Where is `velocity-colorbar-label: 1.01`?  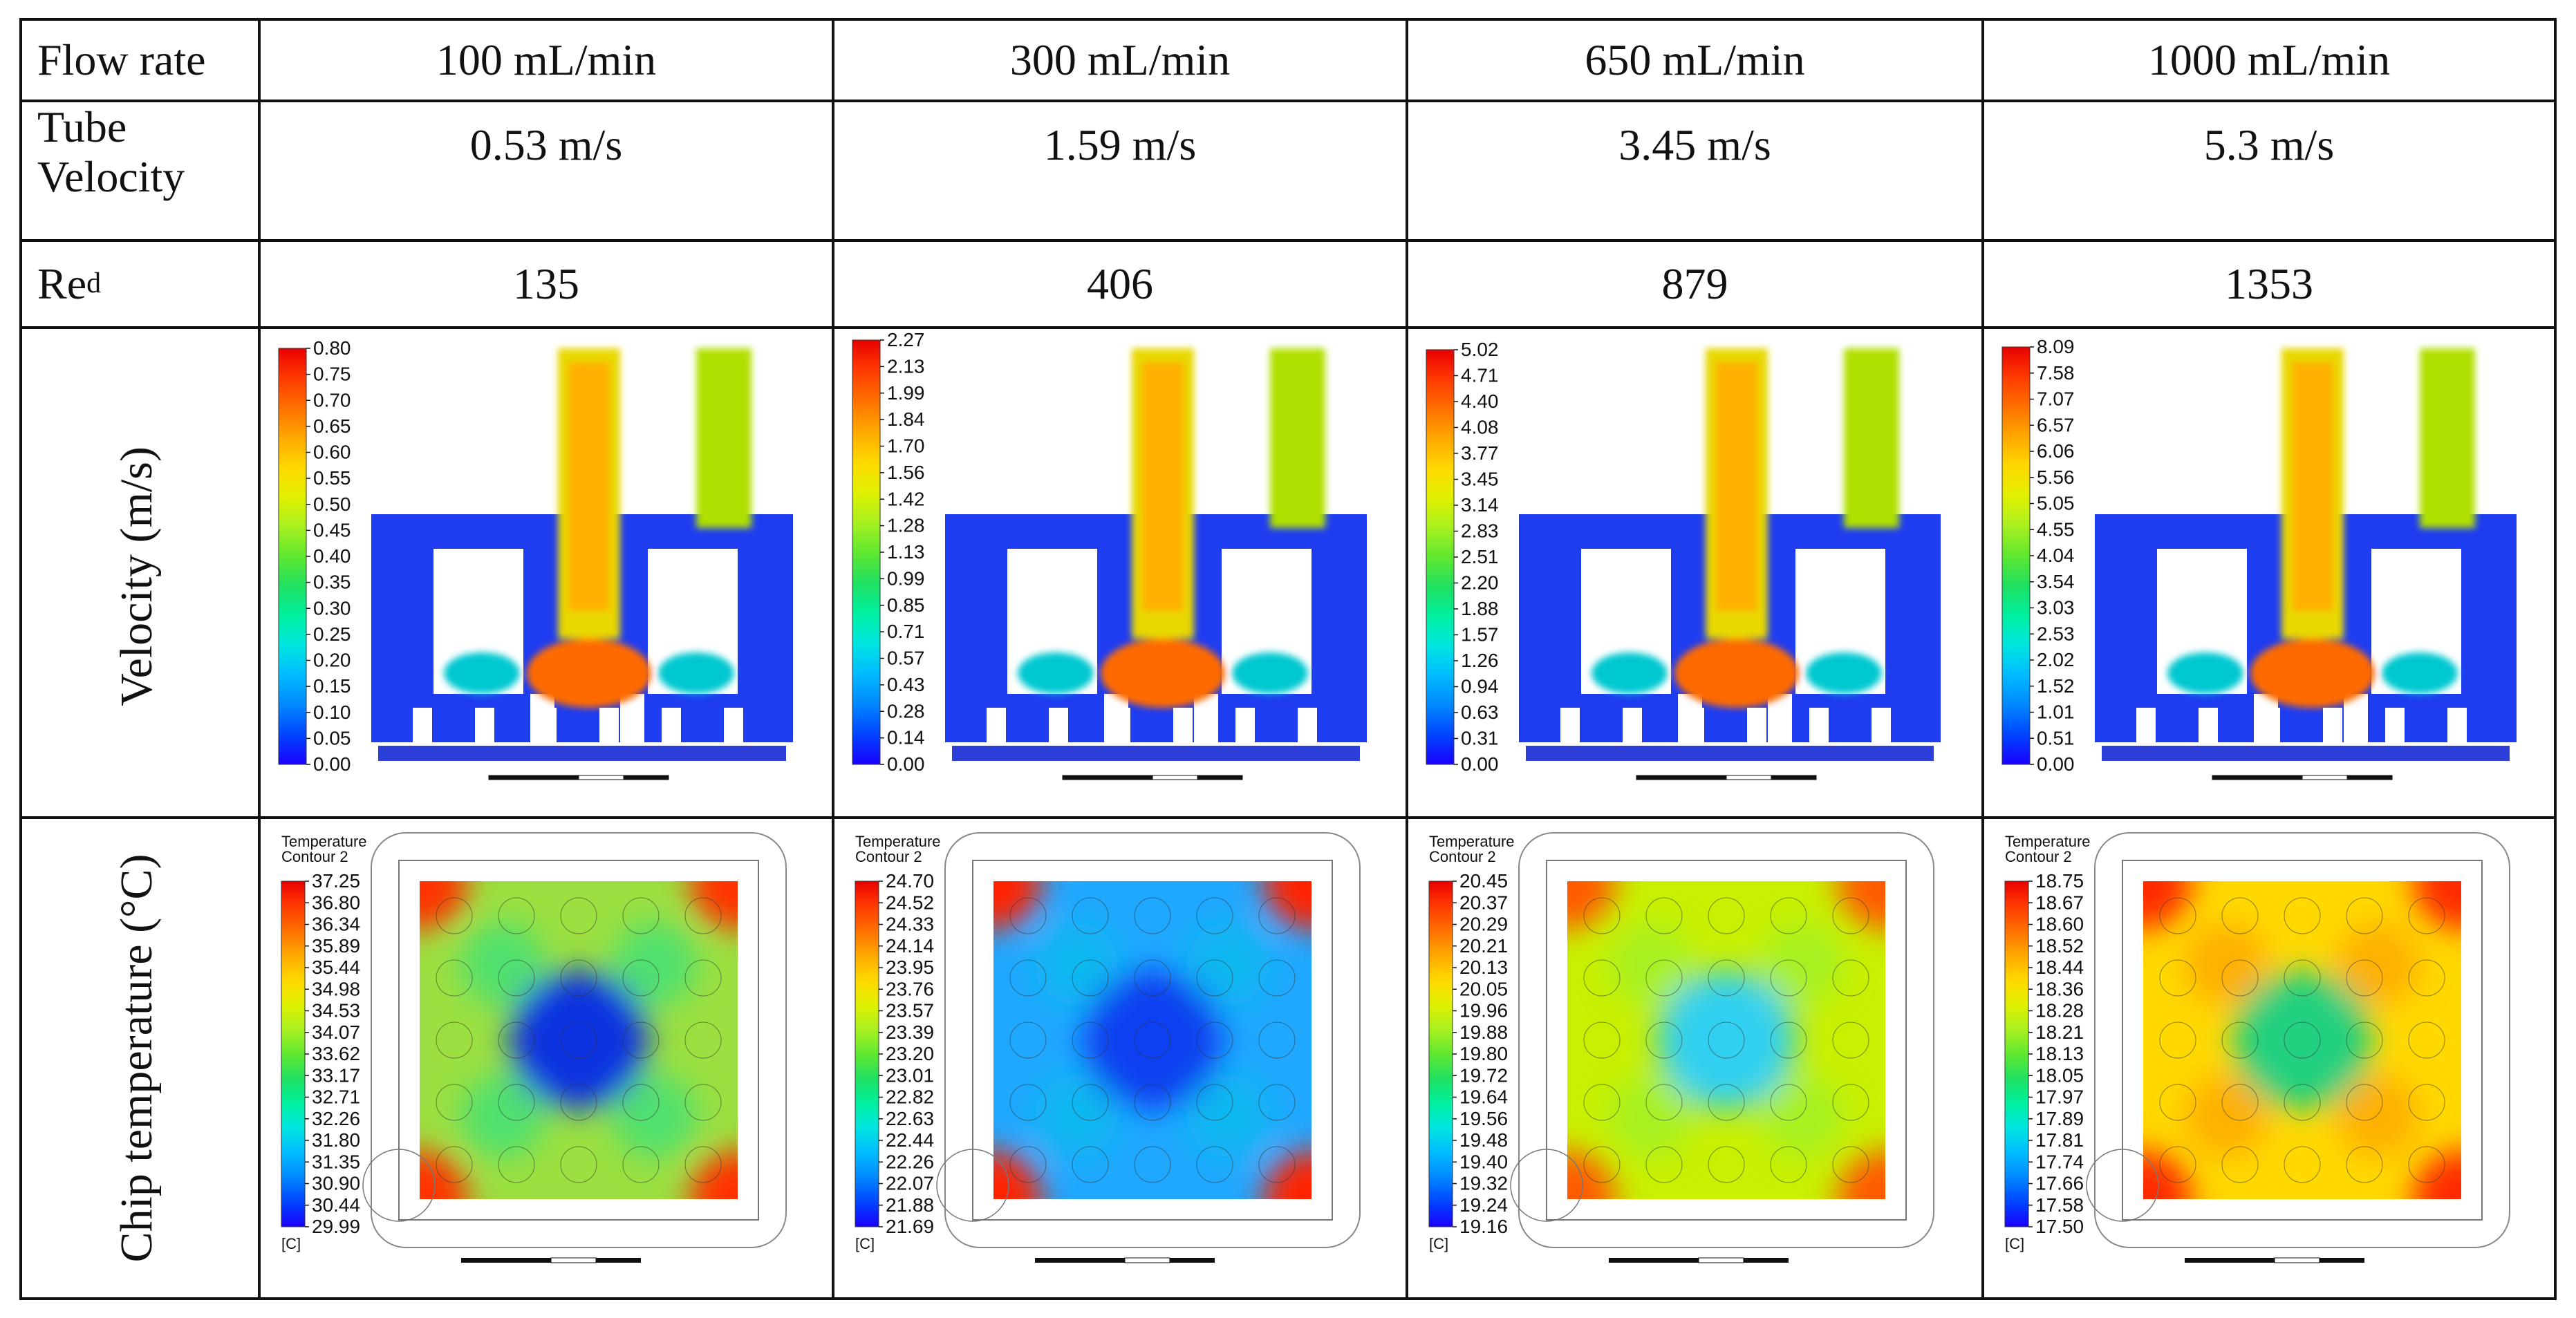
velocity-colorbar-label: 1.01 is located at coordinates (2056, 712).